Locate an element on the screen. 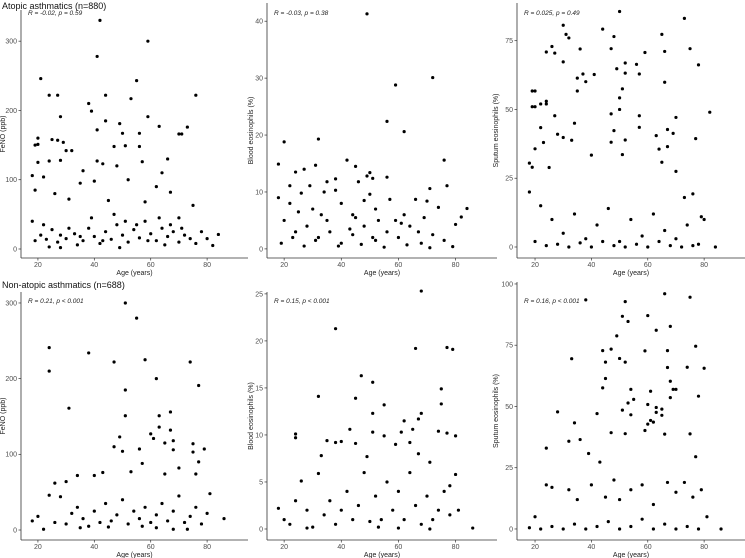  y-tick-label: 40 is located at coordinates (259, 22).